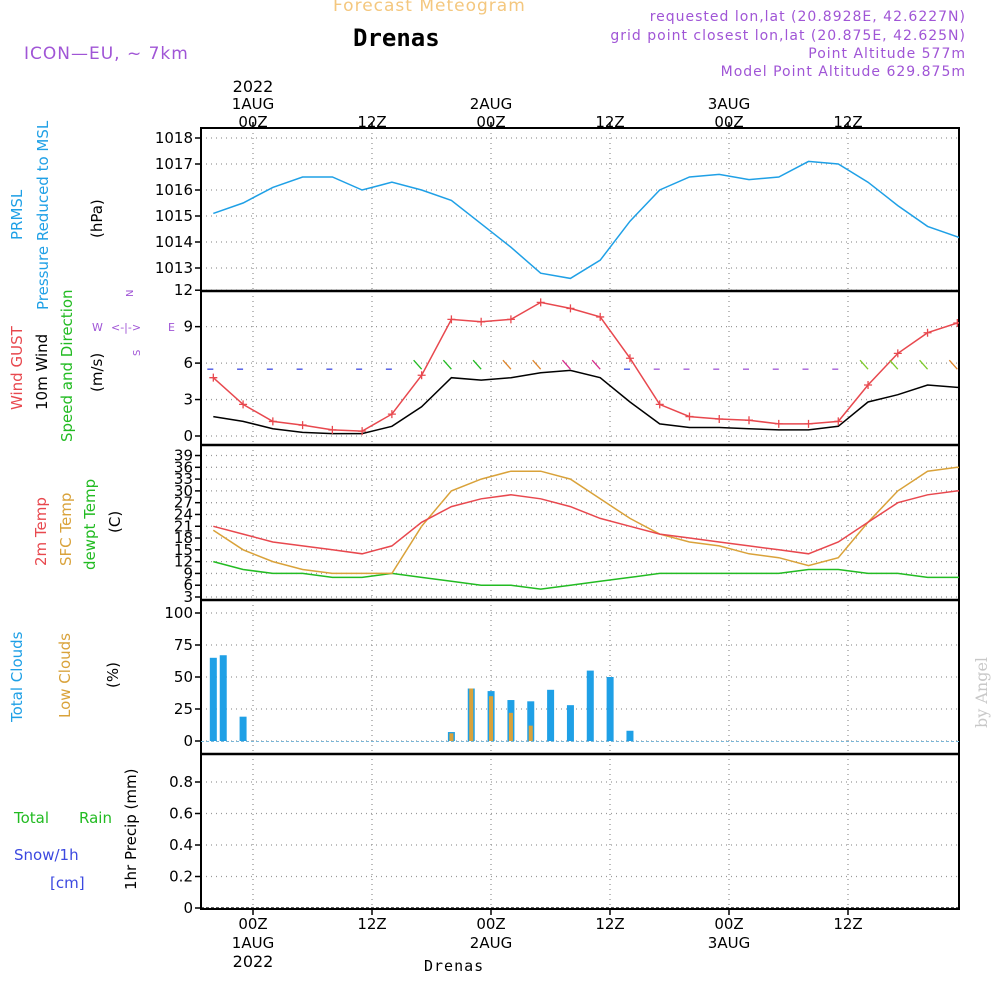 This screenshot has width=1000, height=1000. What do you see at coordinates (586, 575) in the screenshot?
I see `dewpoint-line` at bounding box center [586, 575].